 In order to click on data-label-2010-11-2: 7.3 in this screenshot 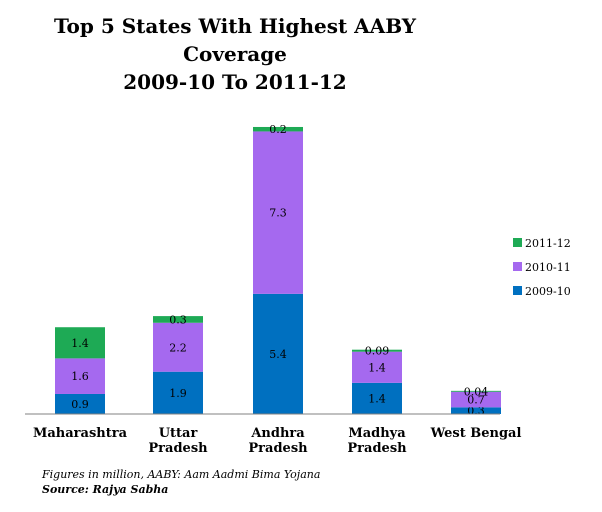, I will do `click(278, 213)`.